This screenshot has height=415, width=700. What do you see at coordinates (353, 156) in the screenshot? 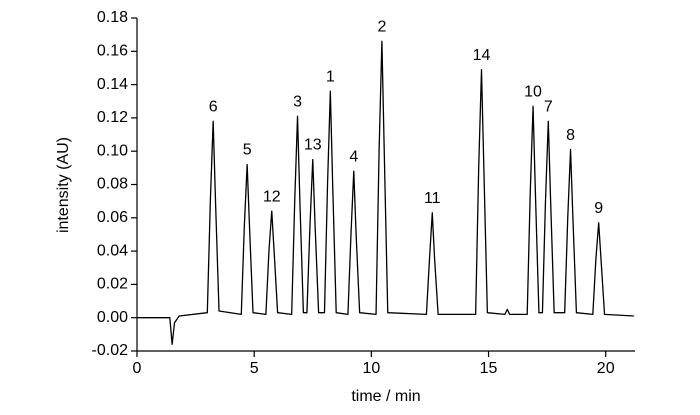
I see `peak-label: 4` at bounding box center [353, 156].